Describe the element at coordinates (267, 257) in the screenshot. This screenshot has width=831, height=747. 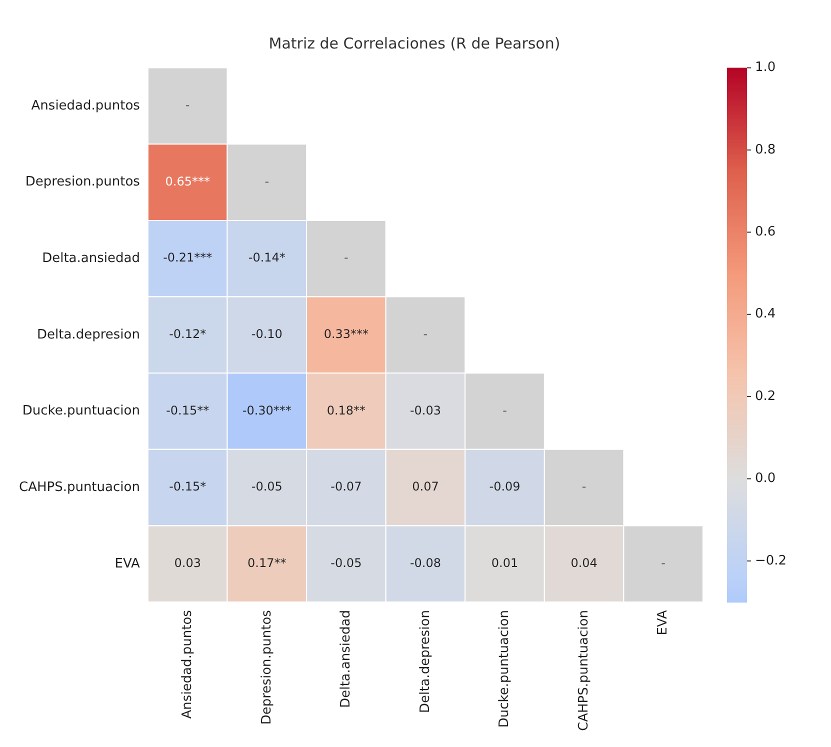
I see `data-label: -0.14*` at that location.